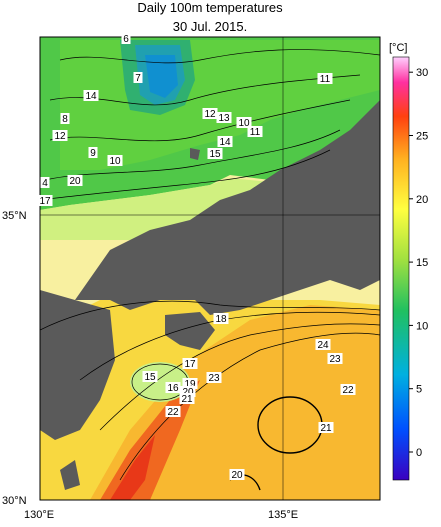 This screenshot has width=441, height=527. I want to click on contour-label: 24, so click(323, 345).